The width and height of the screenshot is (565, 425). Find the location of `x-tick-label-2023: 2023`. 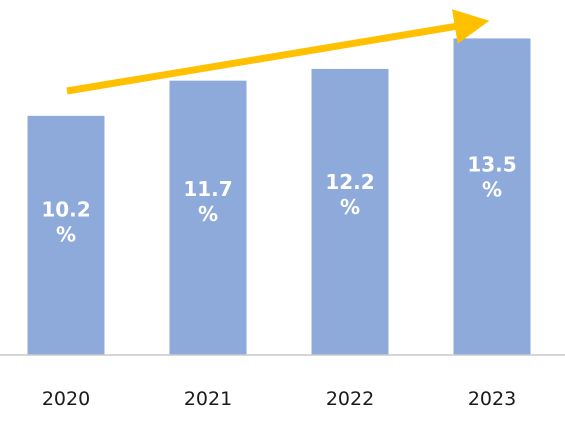

x-tick-label-2023: 2023 is located at coordinates (492, 399).